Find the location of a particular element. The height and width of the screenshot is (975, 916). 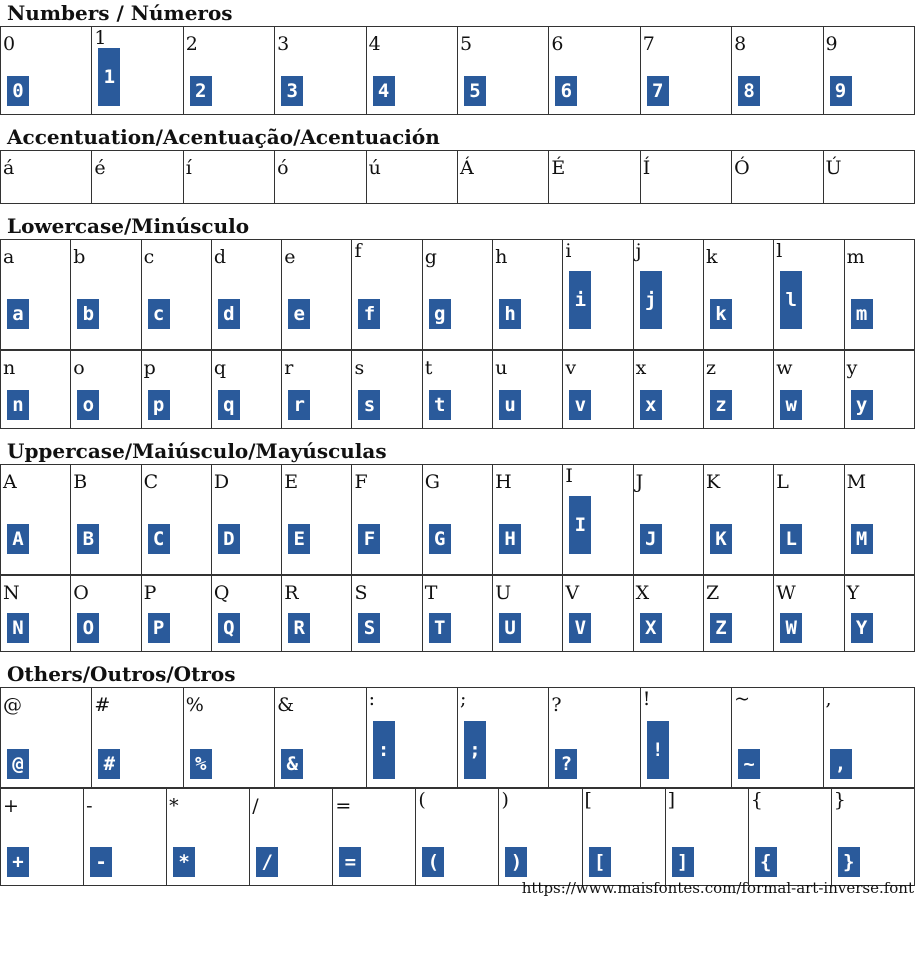

character-label: - is located at coordinates (89, 806).